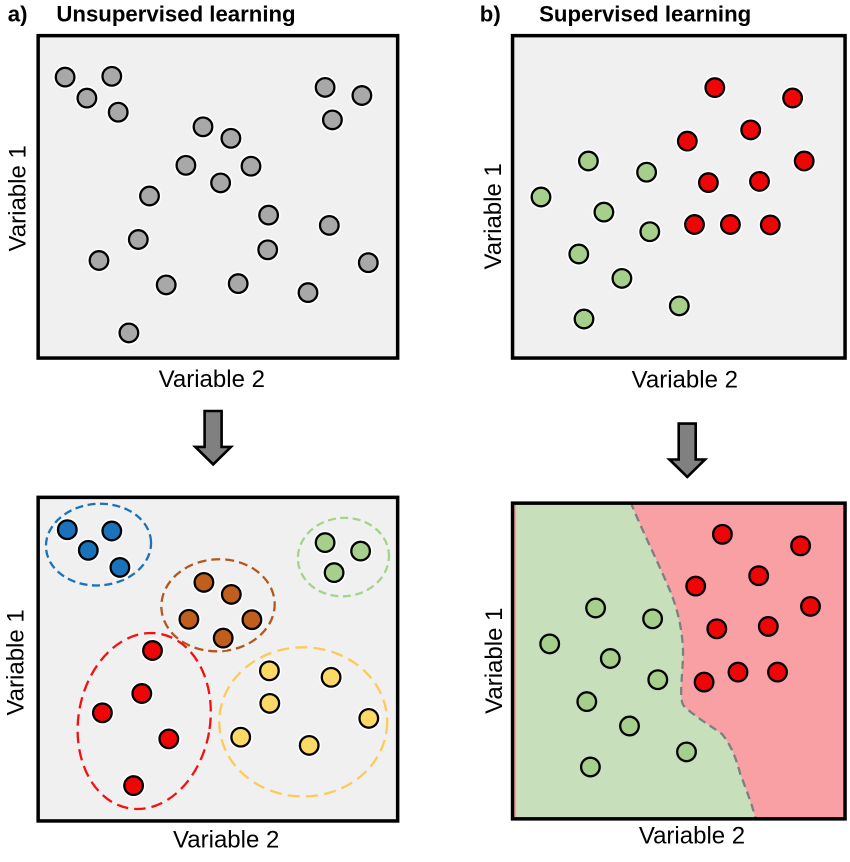  What do you see at coordinates (490, 14) in the screenshot?
I see `svg-text: b)` at bounding box center [490, 14].